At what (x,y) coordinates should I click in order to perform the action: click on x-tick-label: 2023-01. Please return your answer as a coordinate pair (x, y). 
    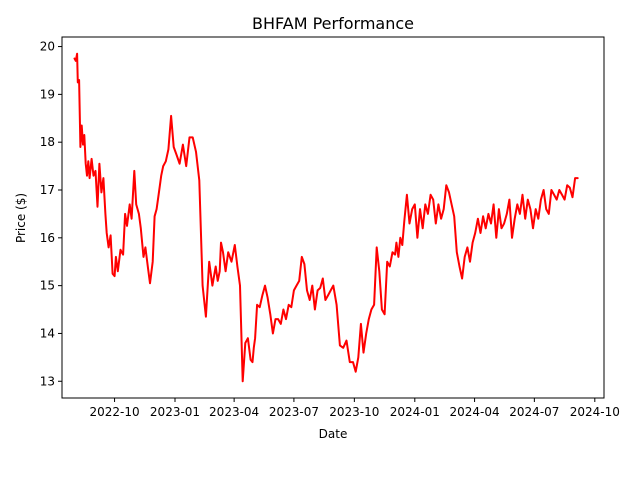
    Looking at the image, I should click on (175, 412).